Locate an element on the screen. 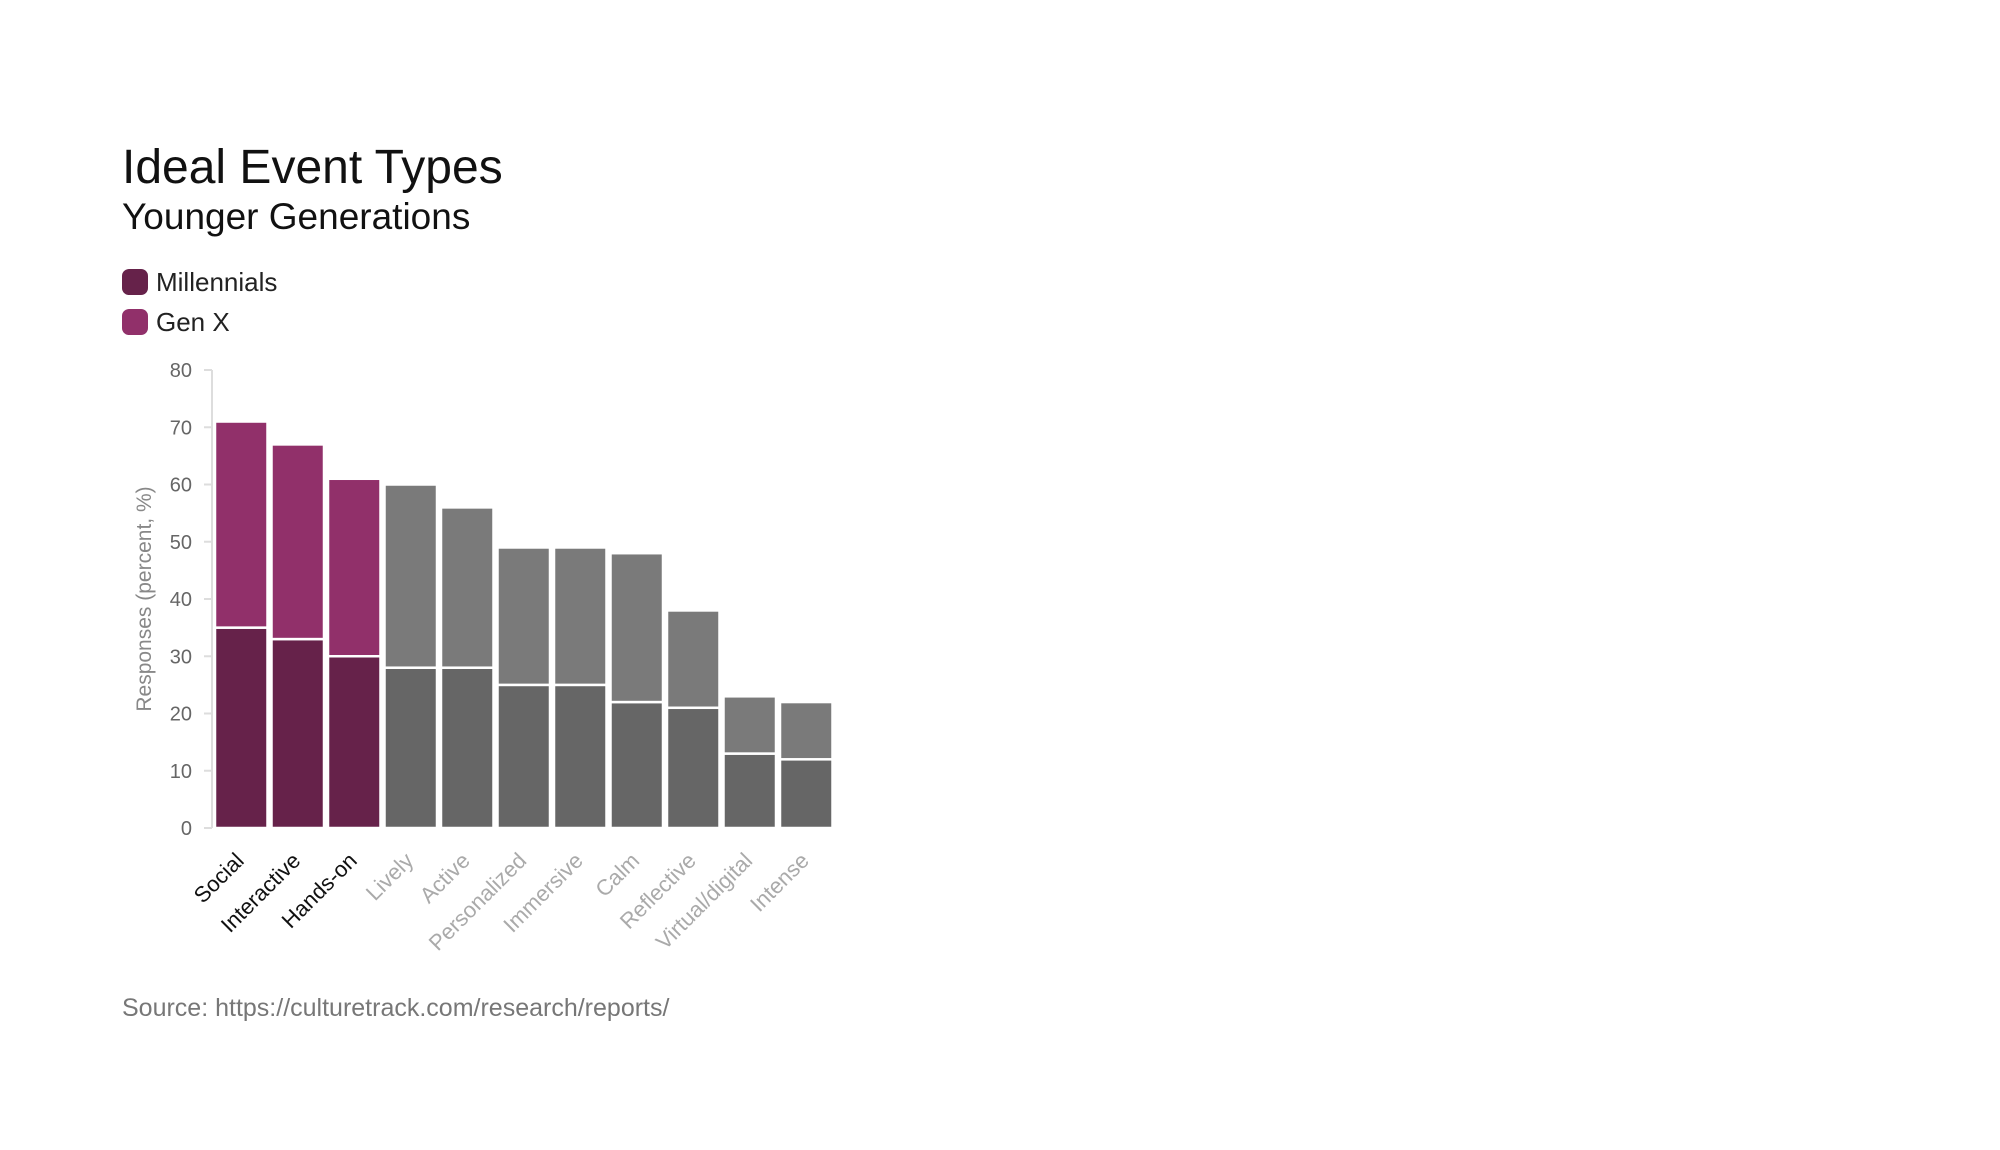 The width and height of the screenshot is (2000, 1150). bar-virtual-digital-gen-x is located at coordinates (750, 725).